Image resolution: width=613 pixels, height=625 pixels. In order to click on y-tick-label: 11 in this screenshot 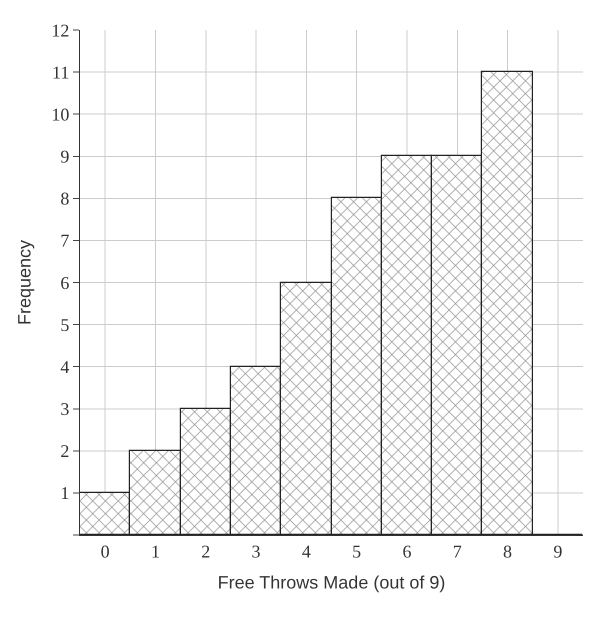, I will do `click(61, 72)`.